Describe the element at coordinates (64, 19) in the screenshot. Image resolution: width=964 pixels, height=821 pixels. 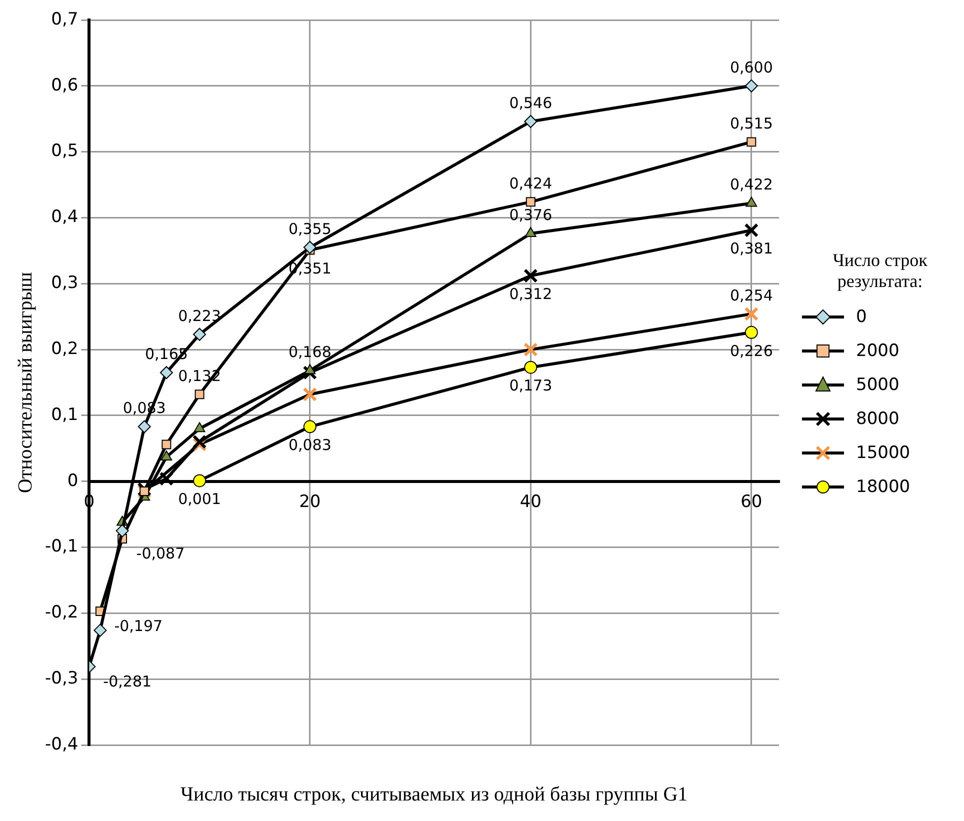
I see `y-tick-label: 0,7` at that location.